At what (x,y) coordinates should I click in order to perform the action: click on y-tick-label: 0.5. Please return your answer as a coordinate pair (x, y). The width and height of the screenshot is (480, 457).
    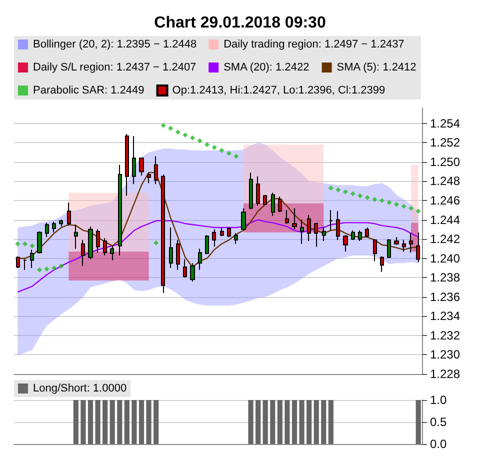
    Looking at the image, I should click on (439, 422).